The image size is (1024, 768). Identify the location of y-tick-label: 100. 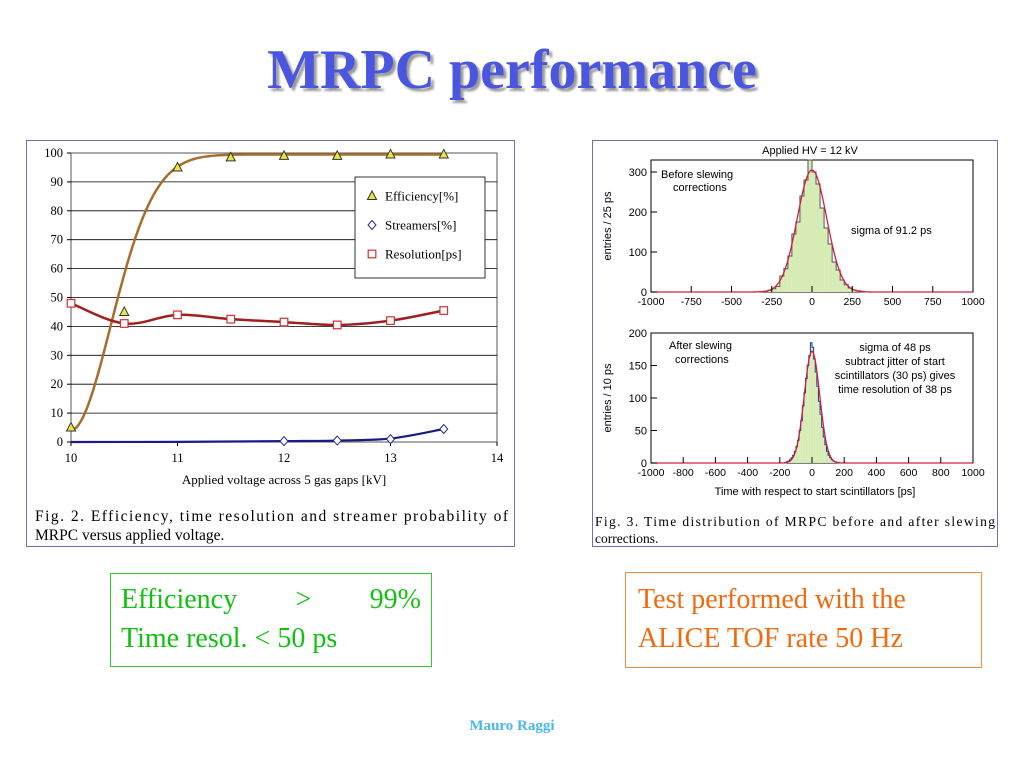
(638, 399).